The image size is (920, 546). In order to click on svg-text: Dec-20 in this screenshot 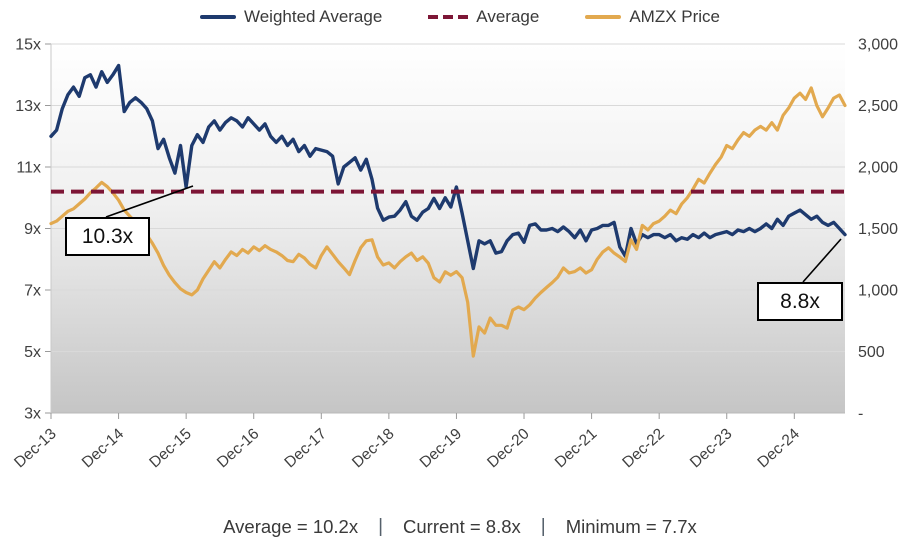, I will do `click(508, 448)`.